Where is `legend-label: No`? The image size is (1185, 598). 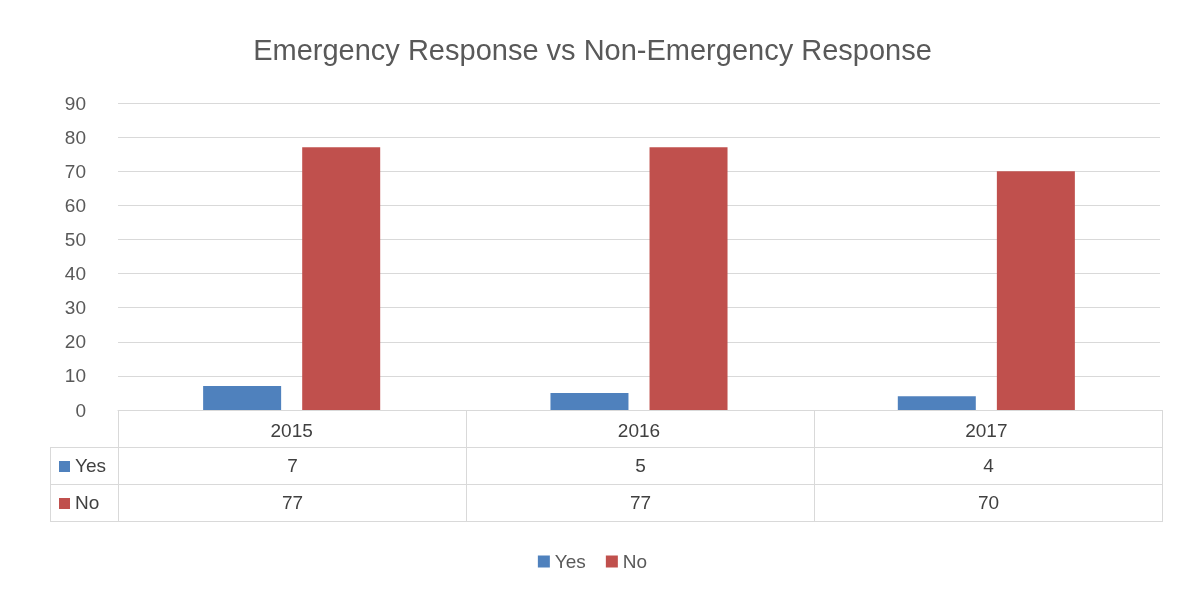
legend-label: No is located at coordinates (635, 561).